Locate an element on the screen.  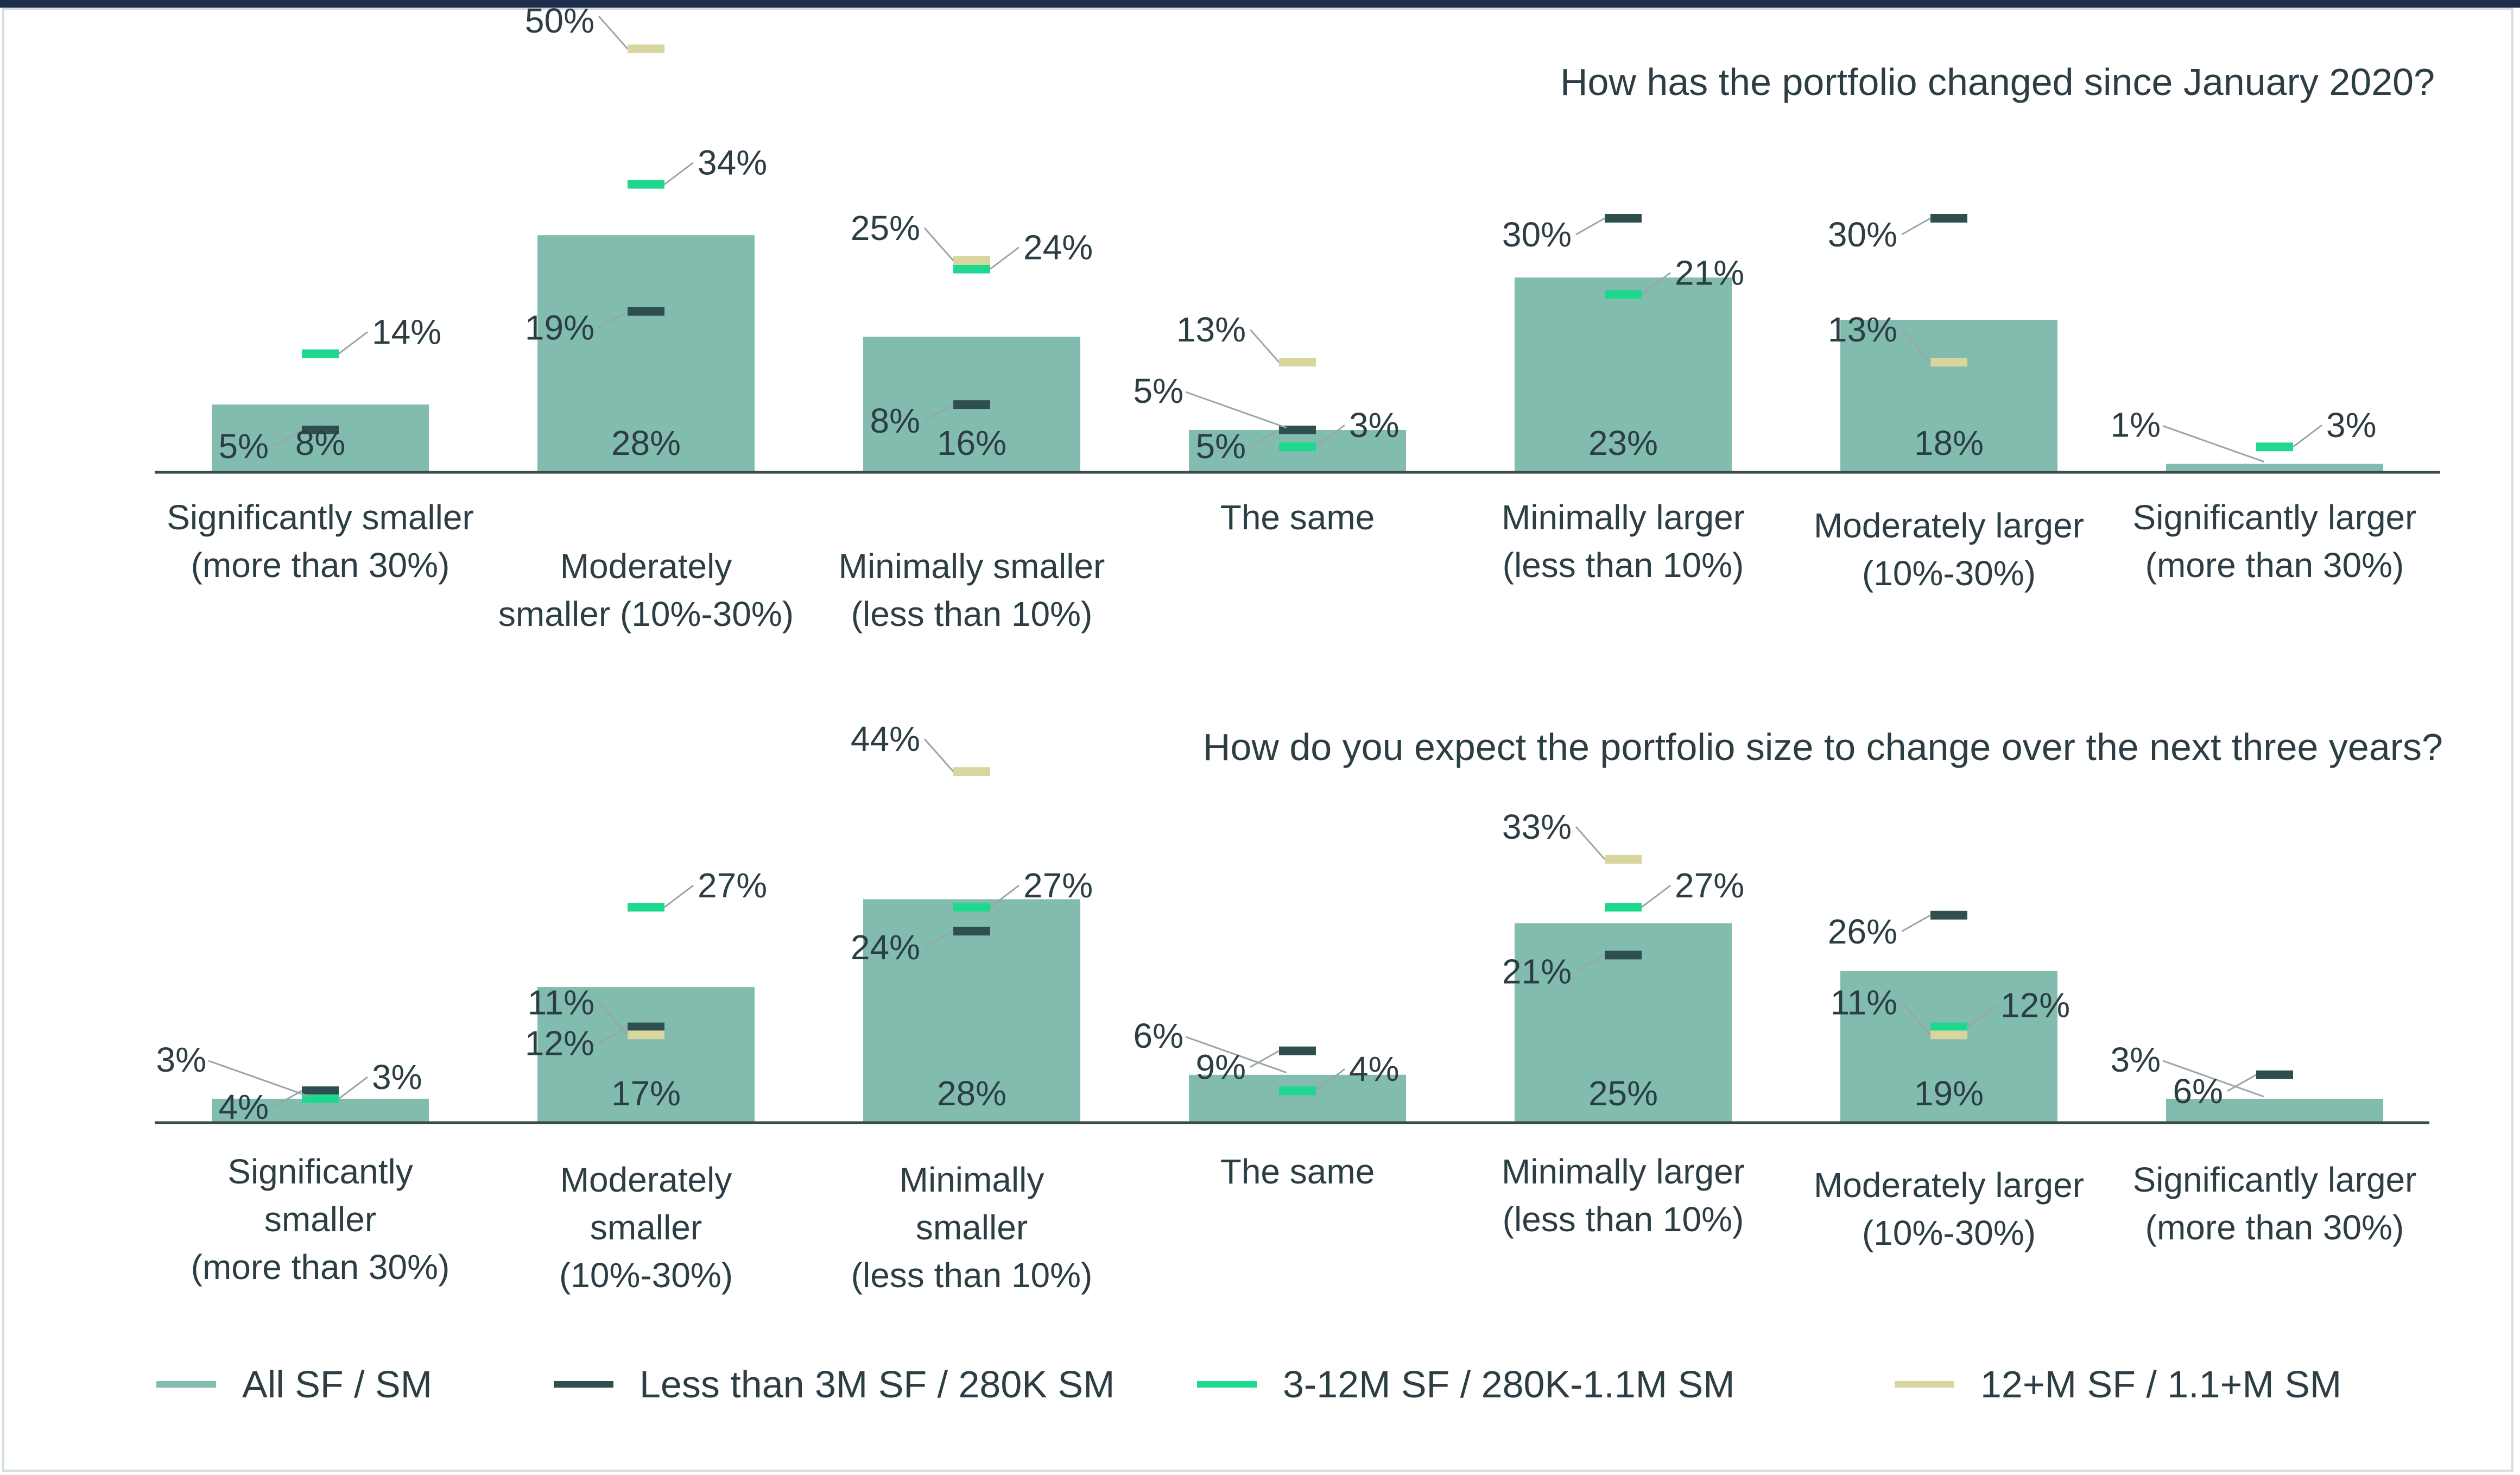
value-label-medium-1-3: 4% is located at coordinates (1374, 1068).